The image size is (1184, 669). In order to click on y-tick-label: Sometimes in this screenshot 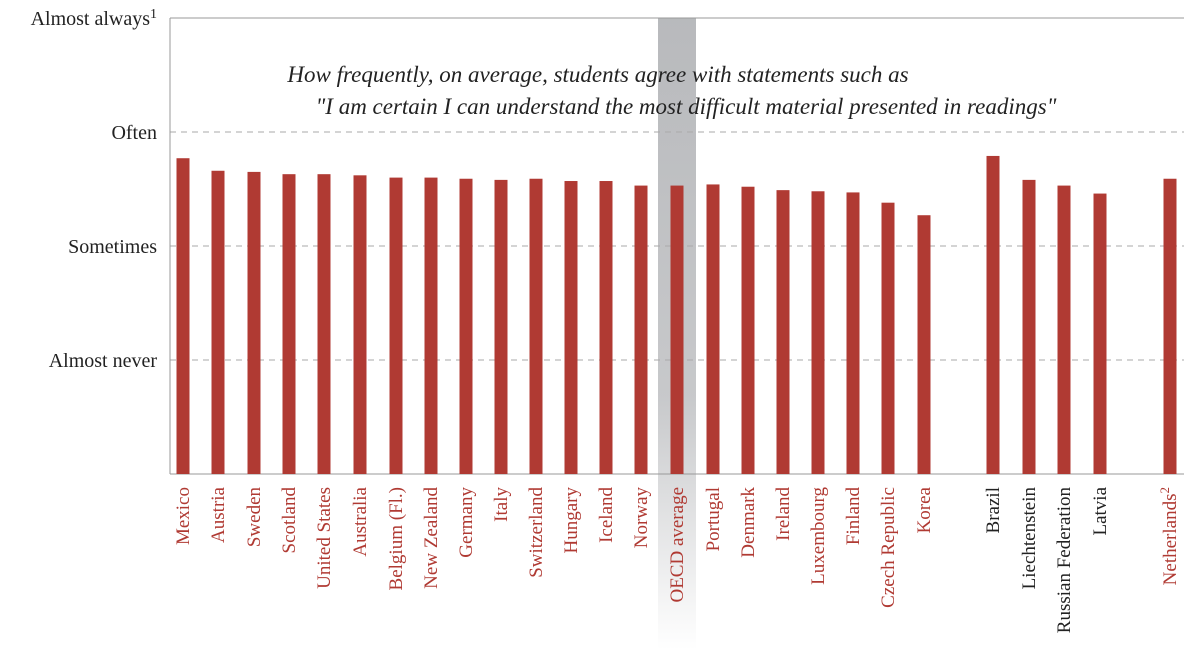, I will do `click(112, 247)`.